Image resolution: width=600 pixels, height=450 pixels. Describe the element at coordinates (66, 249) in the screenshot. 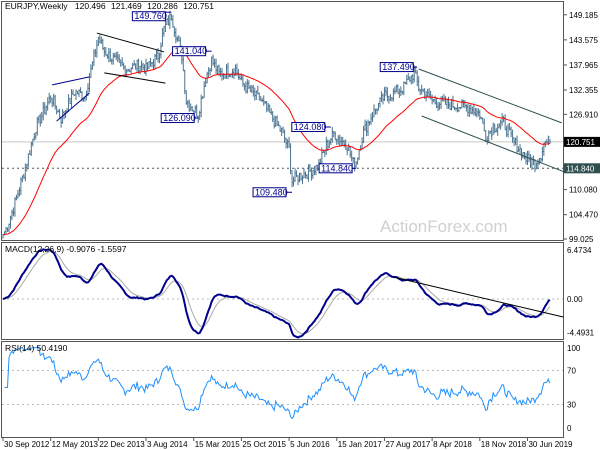

I see `macd-pane-header: MACD(12,26,9) -0.9076 -1.5597` at that location.